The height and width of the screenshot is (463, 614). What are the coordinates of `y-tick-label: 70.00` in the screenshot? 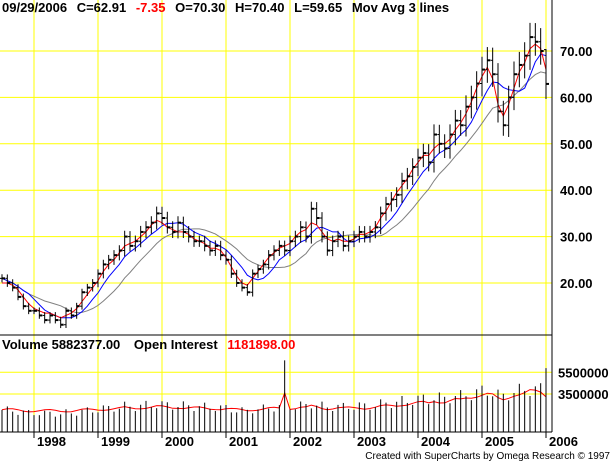 It's located at (576, 51).